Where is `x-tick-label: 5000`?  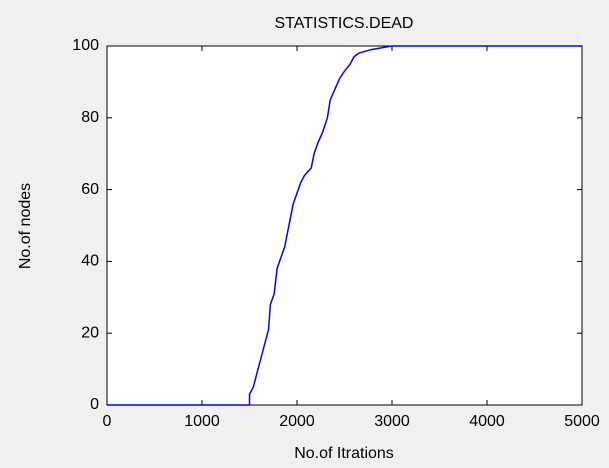 x-tick-label: 5000 is located at coordinates (582, 421).